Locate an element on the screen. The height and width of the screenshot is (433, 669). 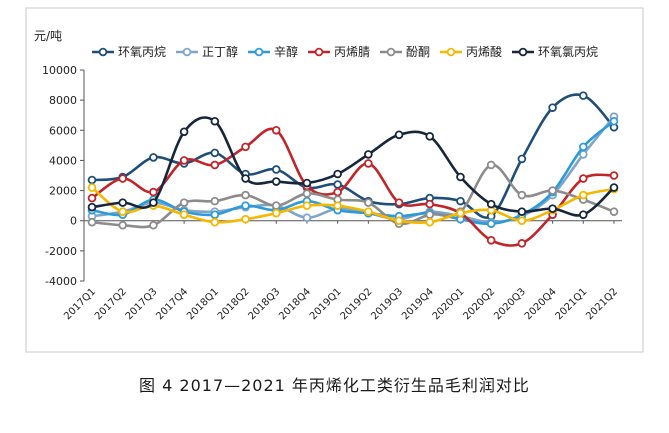
y-tick-label: 4000 is located at coordinates (63, 160).